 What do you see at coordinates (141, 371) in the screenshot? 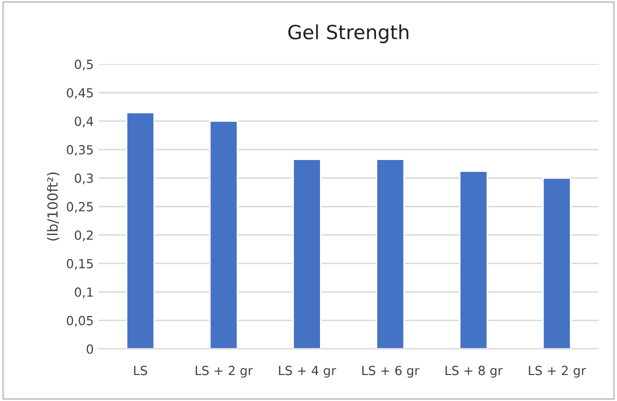
I see `x-tick-label: LS` at bounding box center [141, 371].